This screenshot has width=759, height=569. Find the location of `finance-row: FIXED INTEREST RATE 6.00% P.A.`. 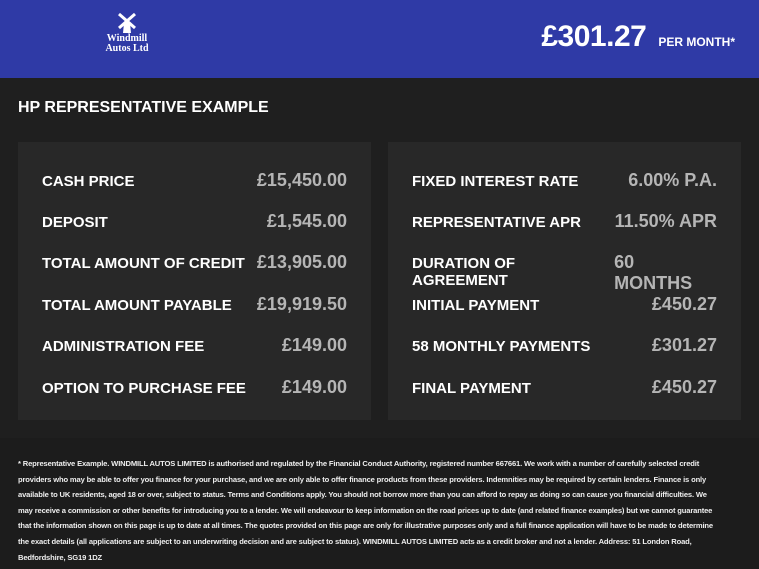

finance-row: FIXED INTEREST RATE 6.00% P.A. is located at coordinates (564, 180).